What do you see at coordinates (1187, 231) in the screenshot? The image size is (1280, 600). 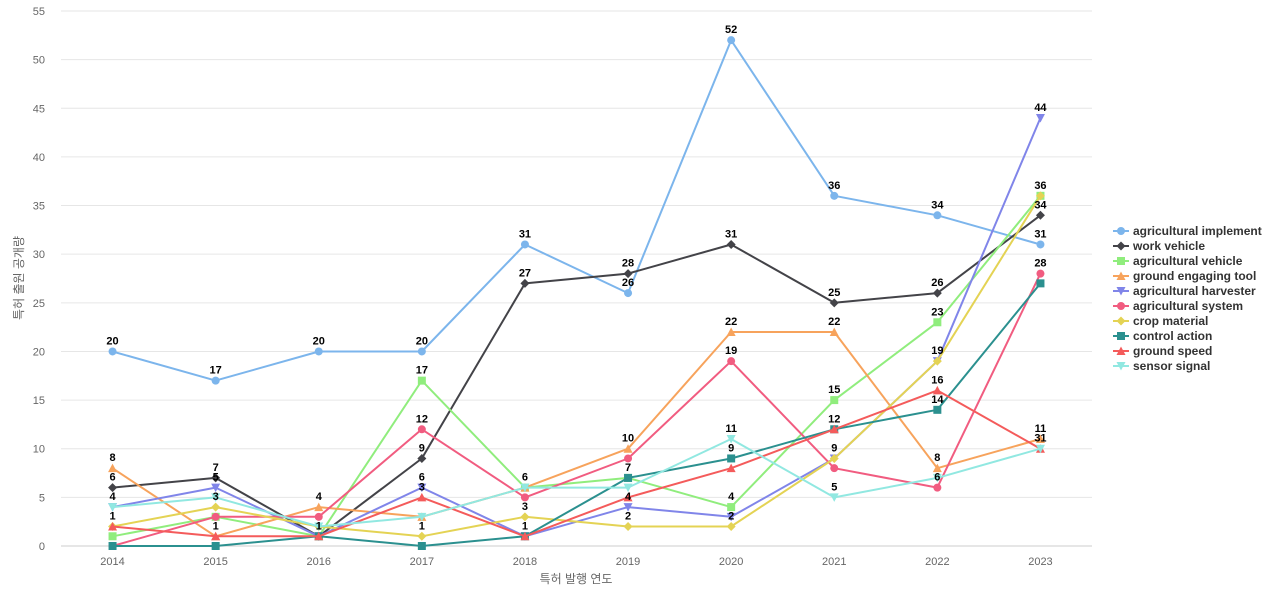 I see `legend-item: agricultural implement` at bounding box center [1187, 231].